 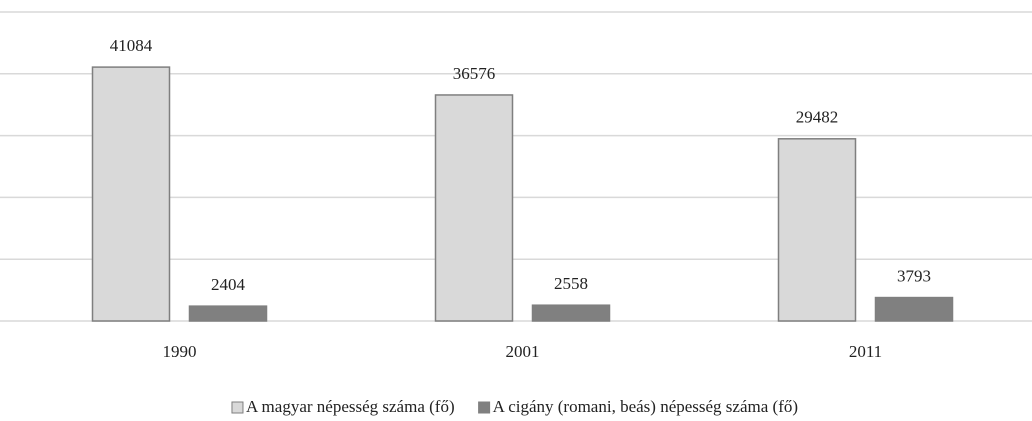 What do you see at coordinates (131, 45) in the screenshot?
I see `data-label: 41084` at bounding box center [131, 45].